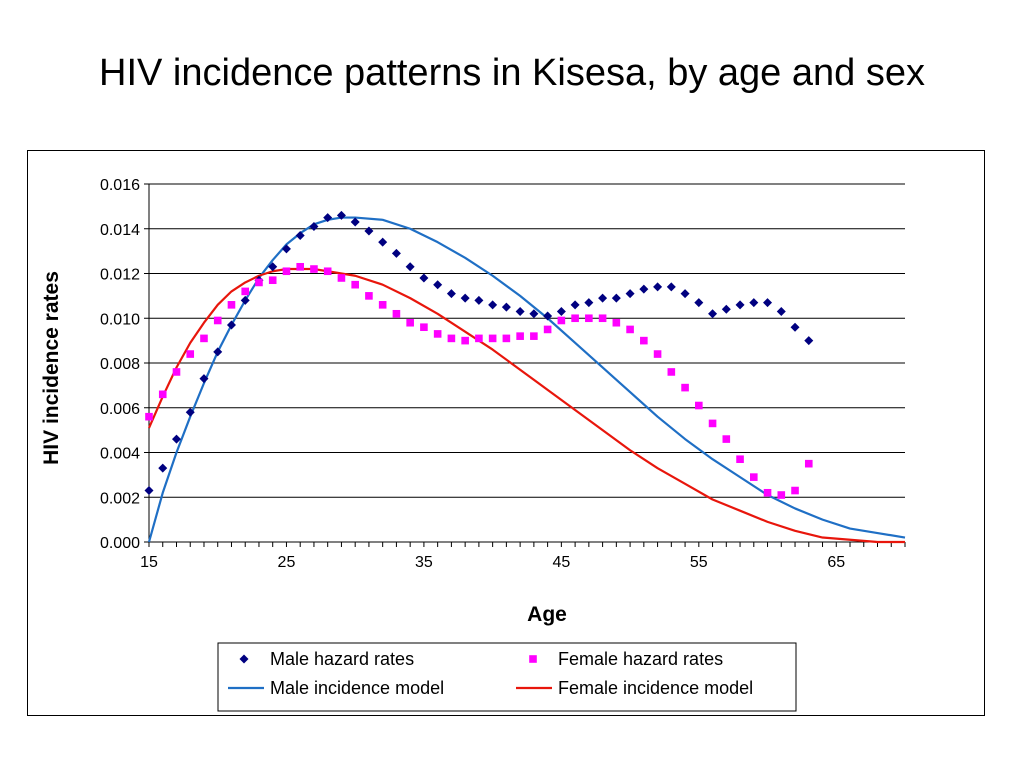 This screenshot has width=1024, height=768. I want to click on y-tick-label: 0.004, so click(120, 454).